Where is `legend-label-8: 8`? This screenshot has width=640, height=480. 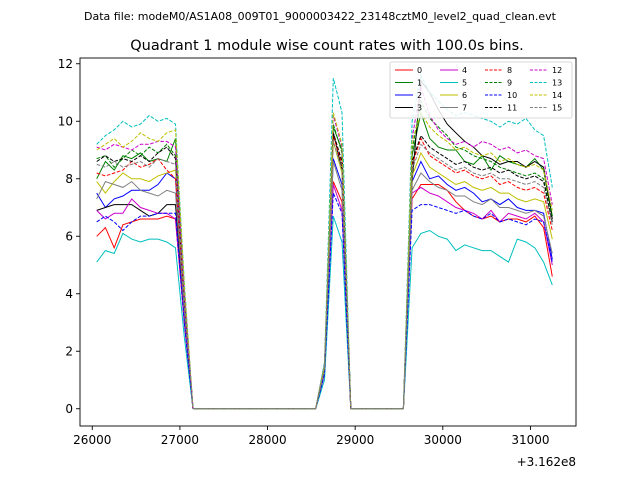 legend-label-8: 8 is located at coordinates (509, 70).